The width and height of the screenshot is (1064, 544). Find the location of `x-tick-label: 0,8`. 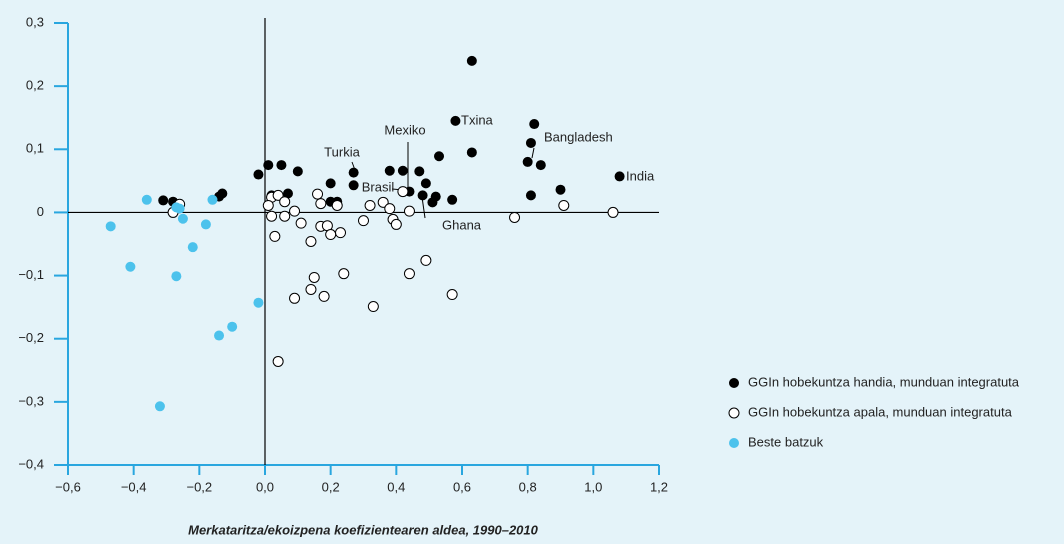

x-tick-label: 0,8 is located at coordinates (528, 486).